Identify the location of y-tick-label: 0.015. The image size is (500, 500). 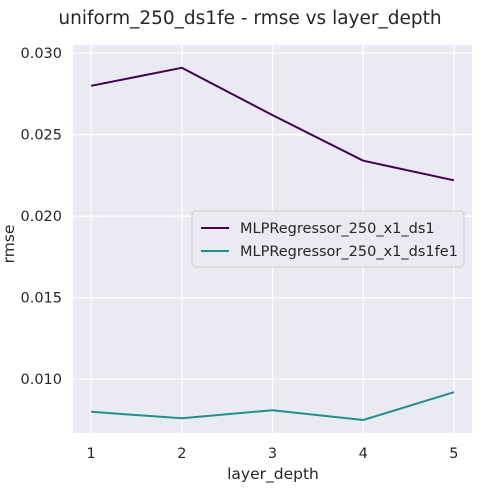
(41, 299).